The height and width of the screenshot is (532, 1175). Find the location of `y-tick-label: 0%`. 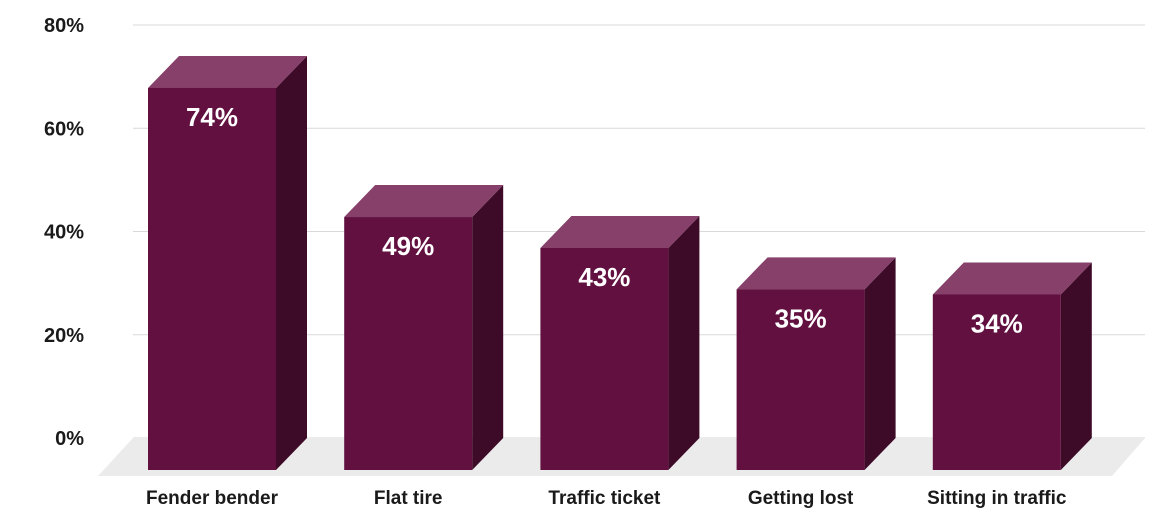

y-tick-label: 0% is located at coordinates (69, 439).